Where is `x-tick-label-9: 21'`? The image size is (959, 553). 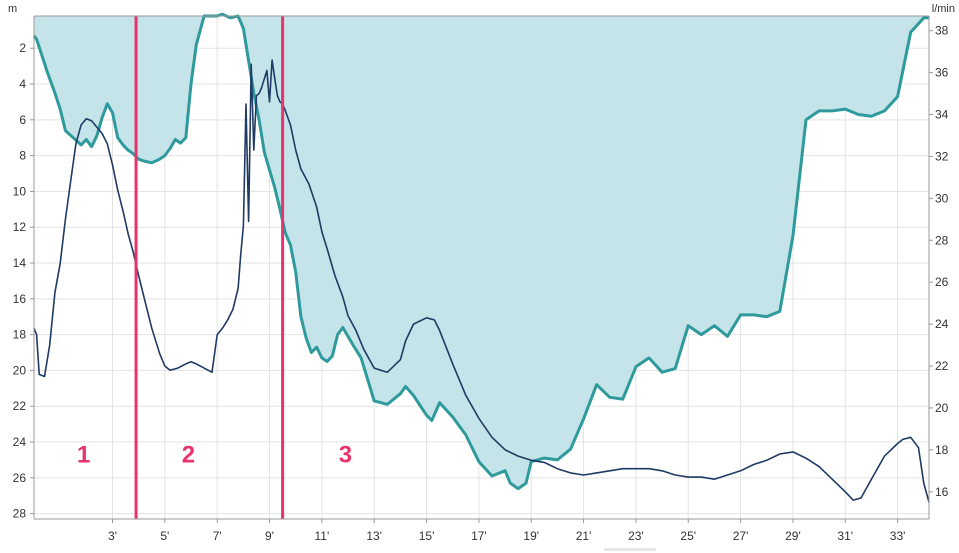
x-tick-label-9: 21' is located at coordinates (584, 536).